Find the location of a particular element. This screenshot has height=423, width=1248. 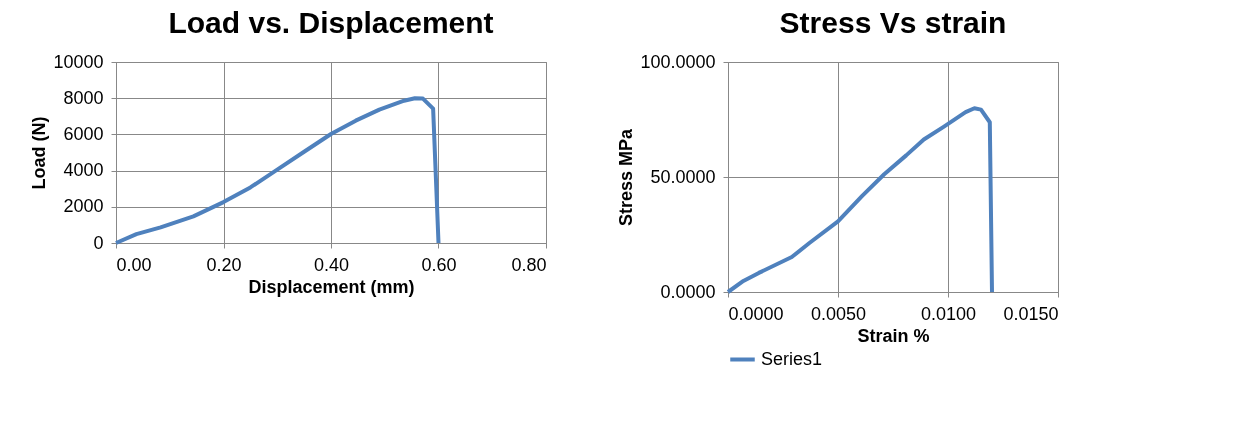

x-tick-label: 0.00 is located at coordinates (134, 264).